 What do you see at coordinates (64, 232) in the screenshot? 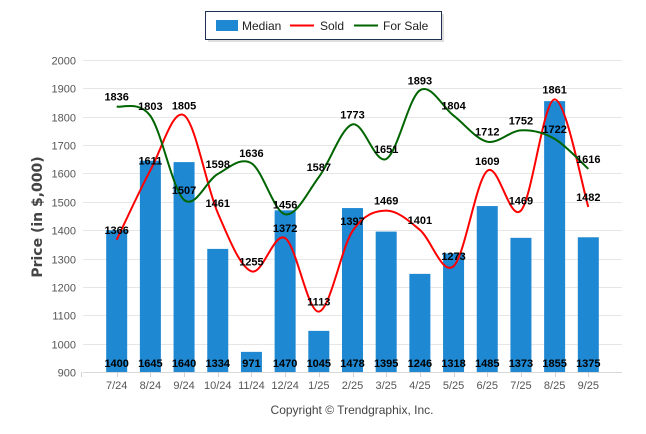
I see `y-tick-label: 1400` at bounding box center [64, 232].